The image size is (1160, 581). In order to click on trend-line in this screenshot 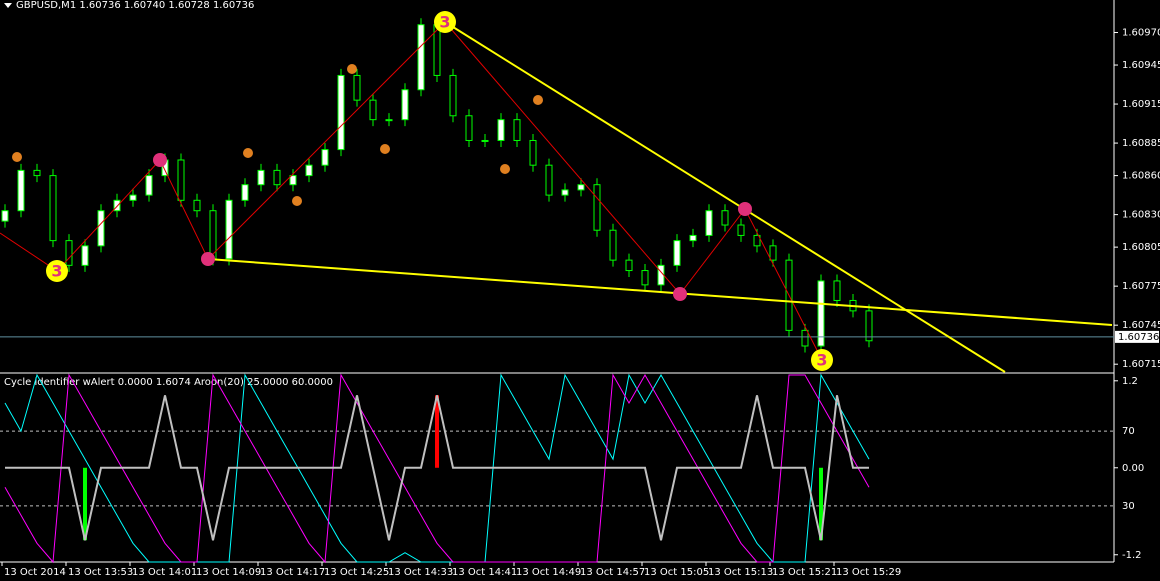, I will do `click(660, 292)`.